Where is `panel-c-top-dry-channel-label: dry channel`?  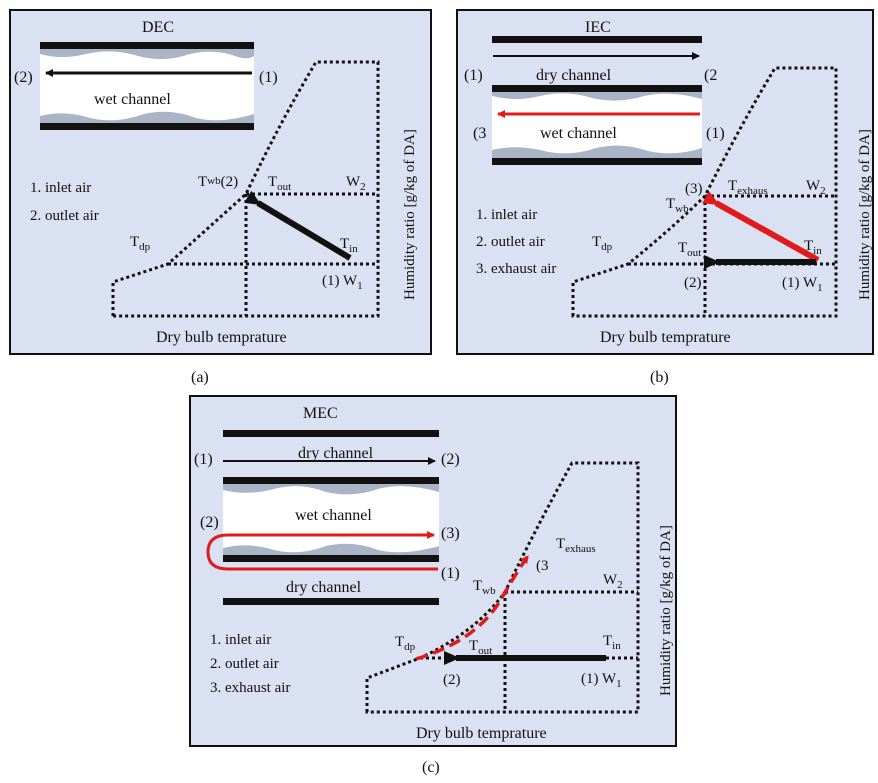
panel-c-top-dry-channel-label: dry channel is located at coordinates (336, 453).